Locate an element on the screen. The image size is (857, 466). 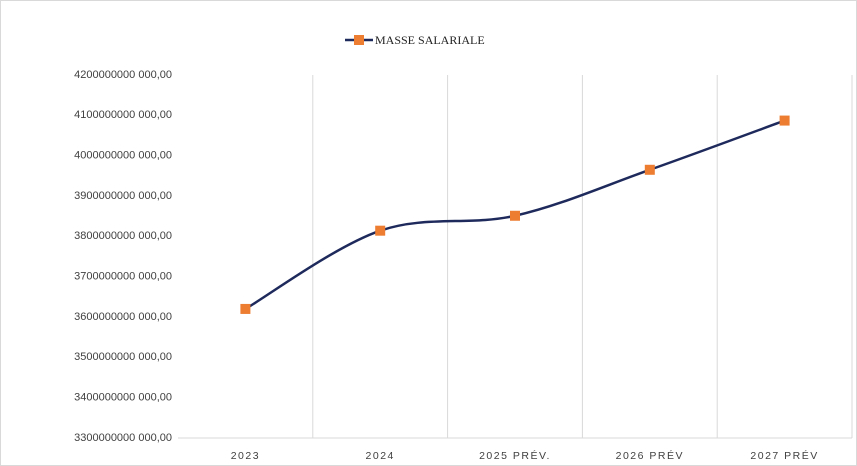
y-tick-label: 4100000000 000,00 is located at coordinates (123, 115).